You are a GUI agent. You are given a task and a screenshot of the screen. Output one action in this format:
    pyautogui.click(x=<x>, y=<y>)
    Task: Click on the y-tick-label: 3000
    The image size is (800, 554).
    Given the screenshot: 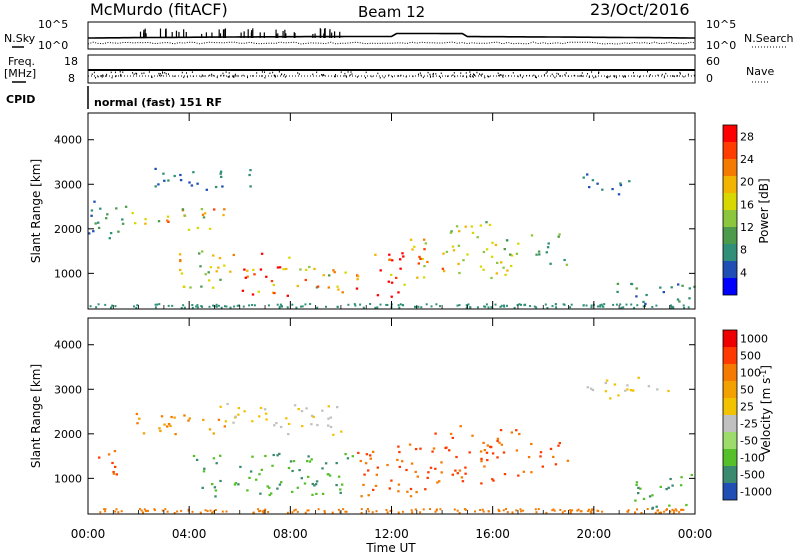 What is the action you would take?
    pyautogui.click(x=68, y=389)
    